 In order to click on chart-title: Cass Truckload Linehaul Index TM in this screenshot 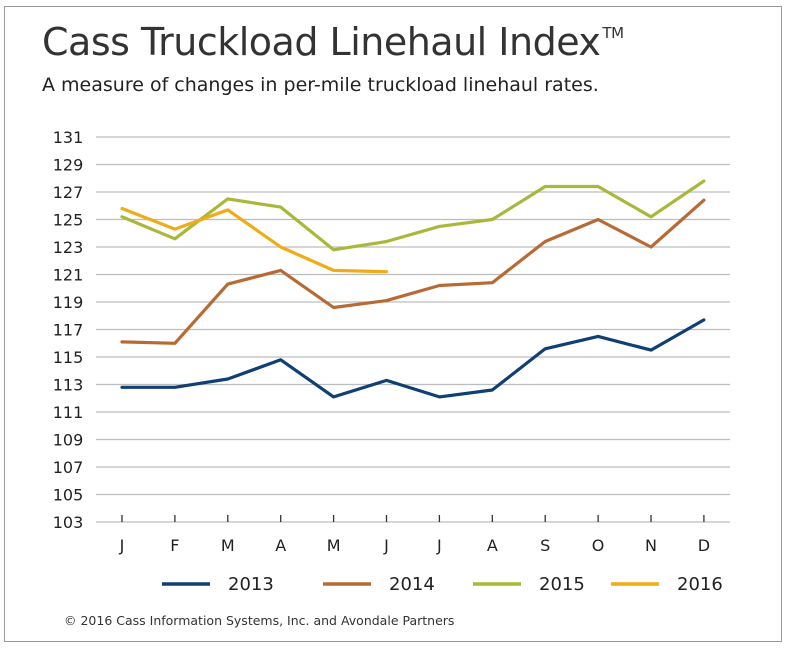, I will do `click(333, 42)`.